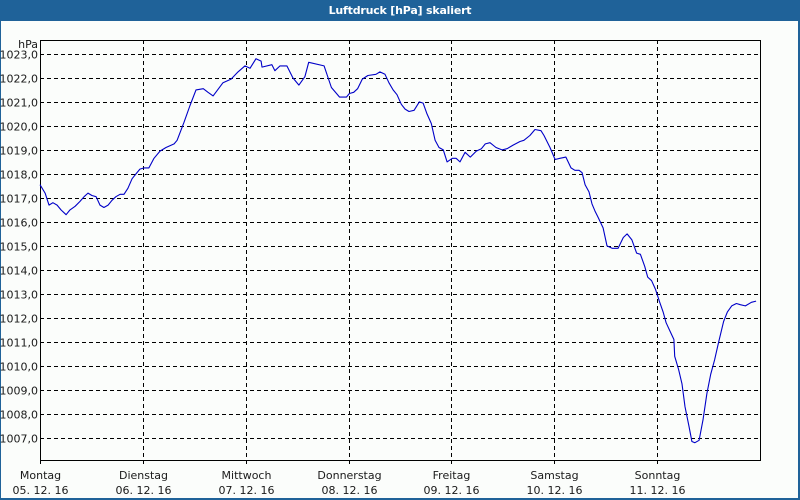 This screenshot has width=800, height=500. What do you see at coordinates (452, 475) in the screenshot?
I see `x-tick-day: Freitag` at bounding box center [452, 475].